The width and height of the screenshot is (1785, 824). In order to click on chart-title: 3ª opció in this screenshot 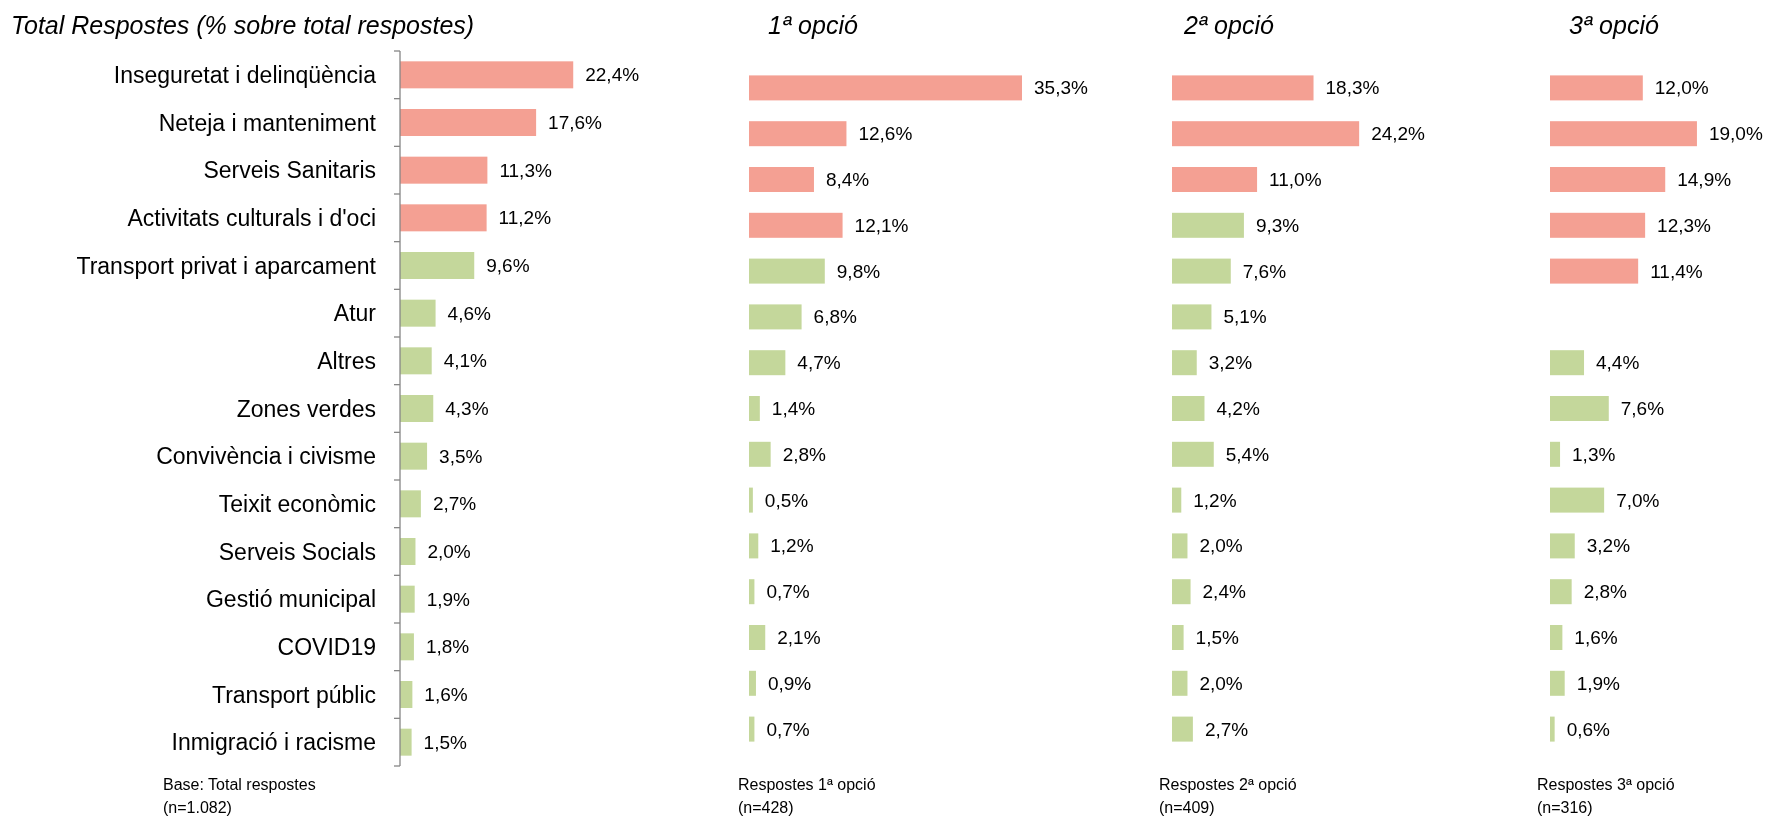, I will do `click(1614, 25)`.